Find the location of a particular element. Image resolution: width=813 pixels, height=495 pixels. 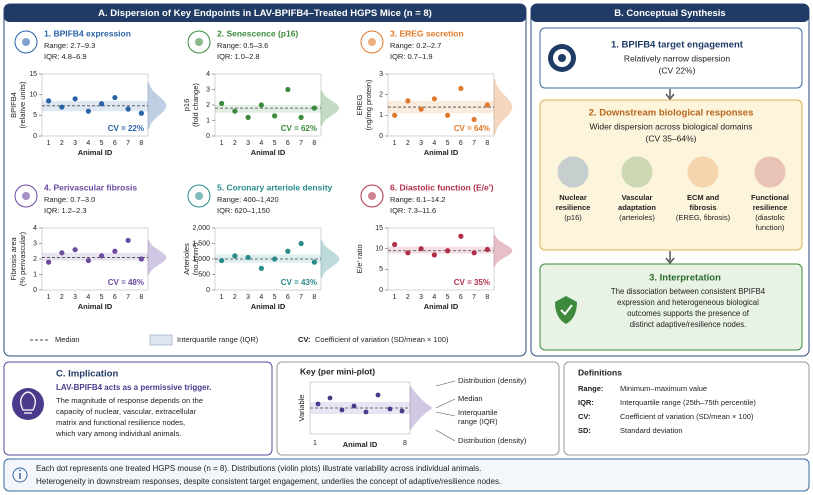

plot-range: Range: 0.2–2.7 is located at coordinates (415, 45).